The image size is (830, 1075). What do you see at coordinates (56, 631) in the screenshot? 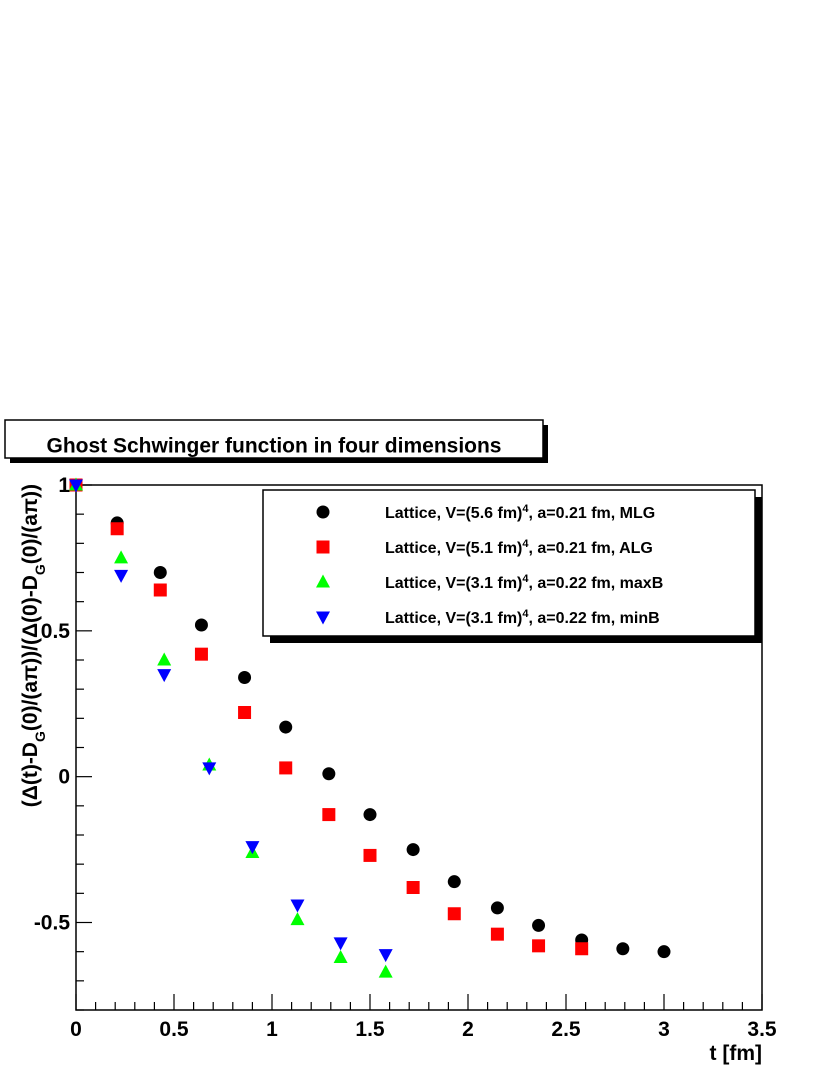
I see `y-tick-label: 0.5` at bounding box center [56, 631].